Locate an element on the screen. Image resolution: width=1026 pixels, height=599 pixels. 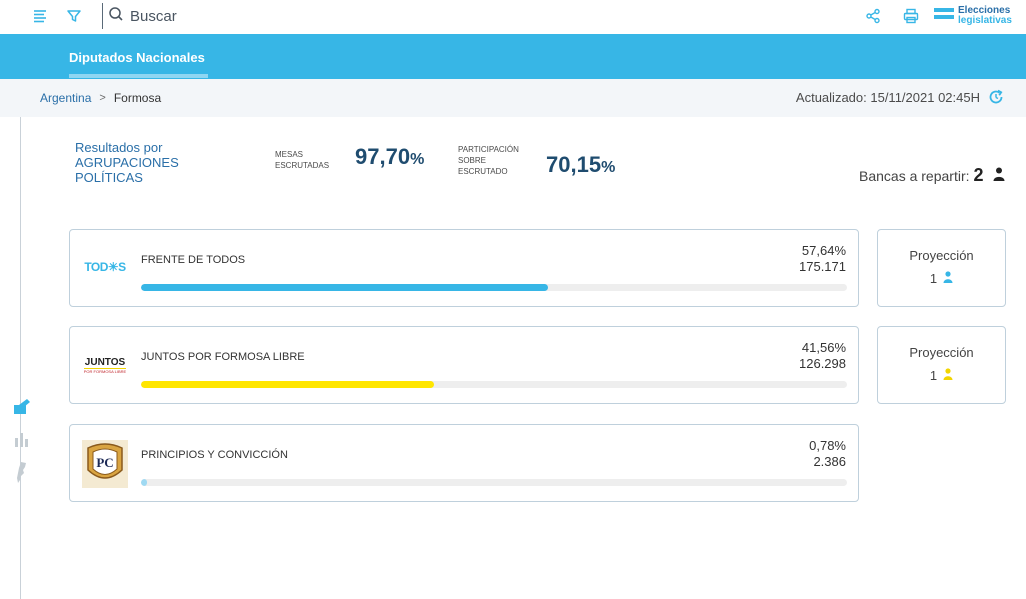
breadcrumb-formosa: Formosa is located at coordinates (137, 98).